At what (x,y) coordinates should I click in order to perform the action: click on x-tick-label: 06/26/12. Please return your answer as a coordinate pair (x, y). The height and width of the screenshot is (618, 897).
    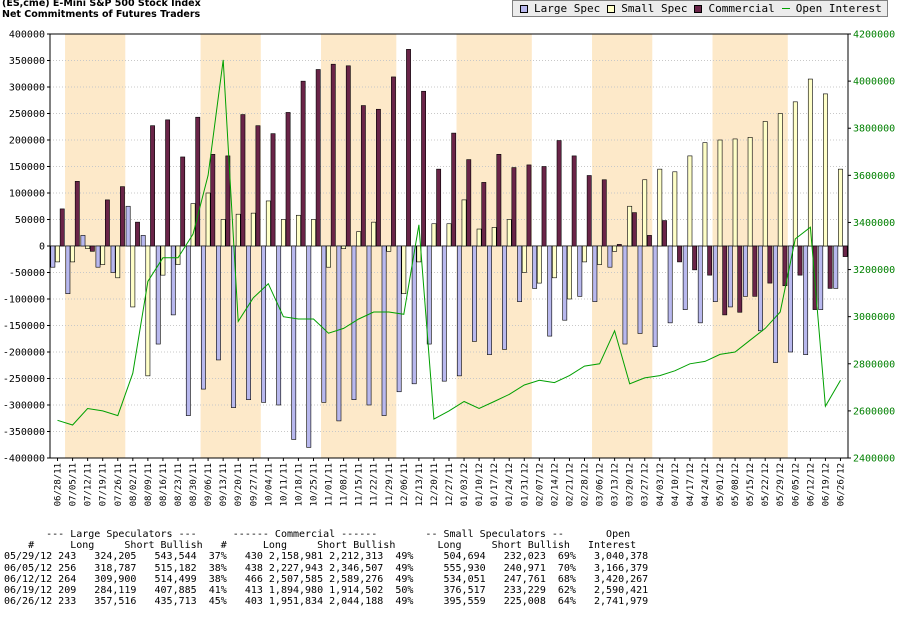
    Looking at the image, I should click on (841, 484).